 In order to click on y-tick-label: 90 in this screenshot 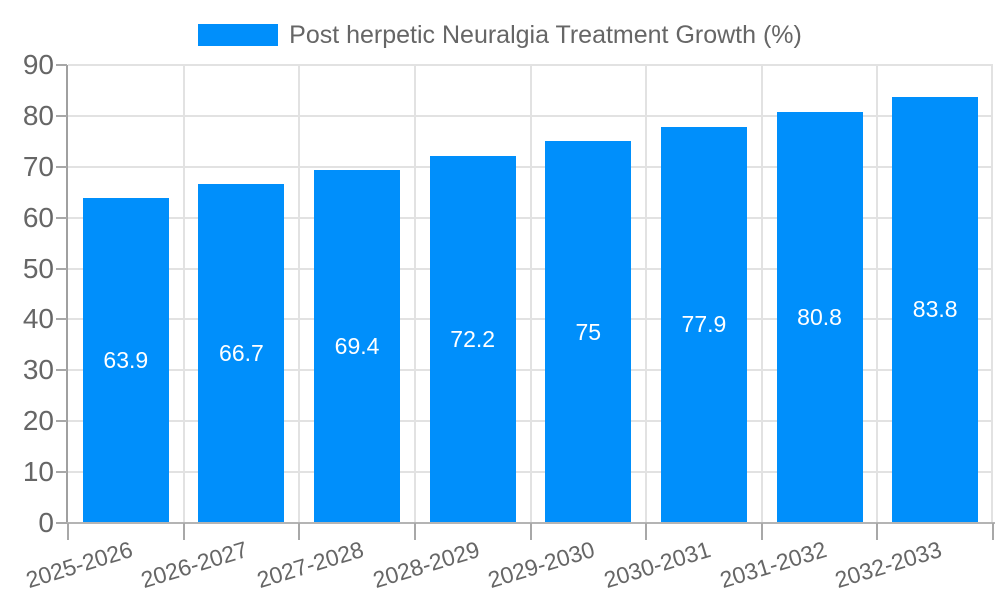, I will do `click(38, 64)`.